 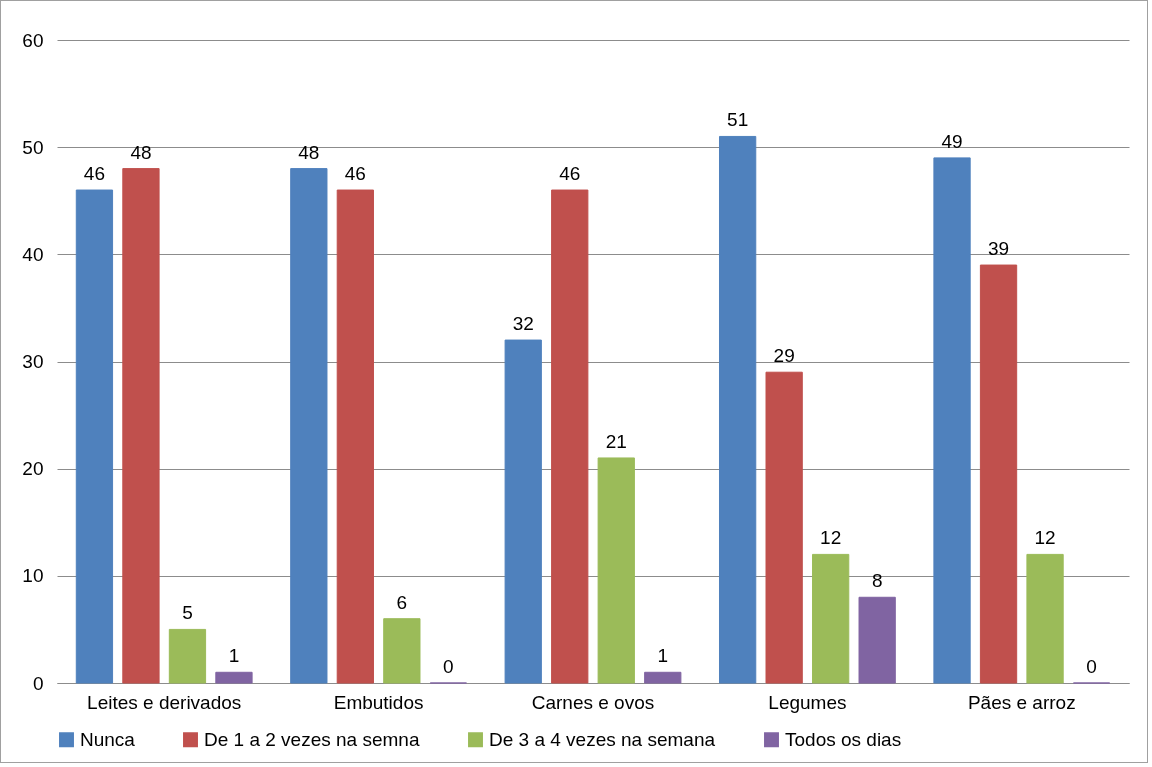 I want to click on legend-label: Todos os dias, so click(x=843, y=739).